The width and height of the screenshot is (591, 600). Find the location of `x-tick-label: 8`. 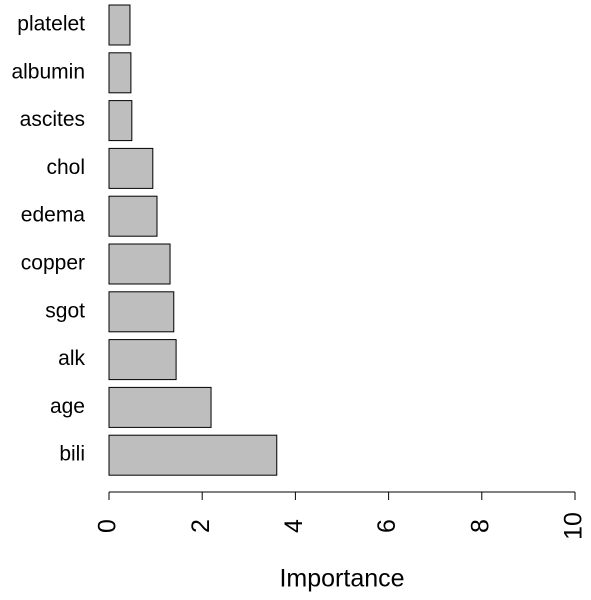

x-tick-label: 8 is located at coordinates (480, 526).